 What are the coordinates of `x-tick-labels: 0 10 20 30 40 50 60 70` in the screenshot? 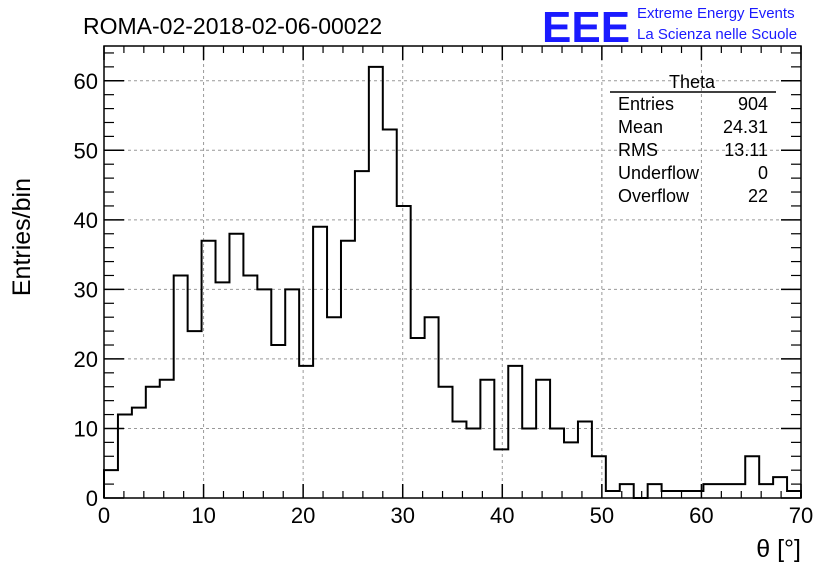 It's located at (455, 515).